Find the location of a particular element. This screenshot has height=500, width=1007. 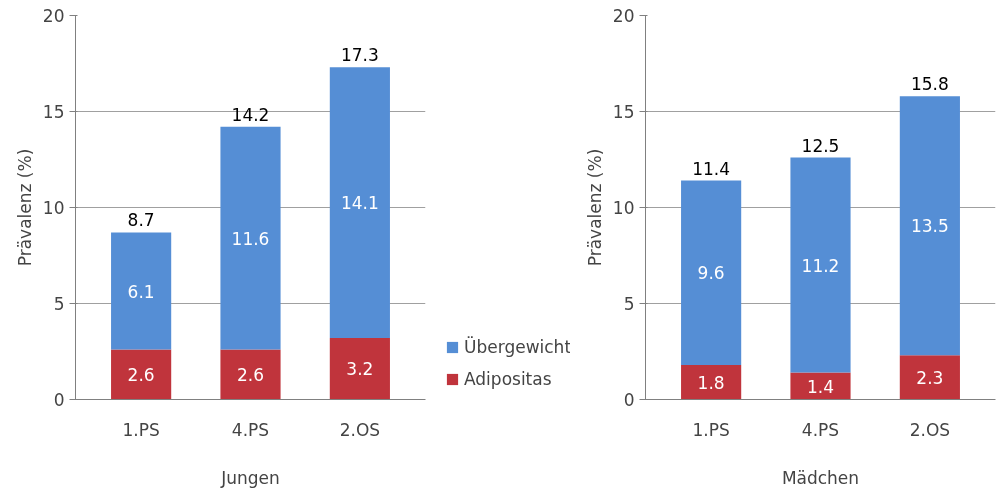

x-axis-title: Mädchen is located at coordinates (820, 477).